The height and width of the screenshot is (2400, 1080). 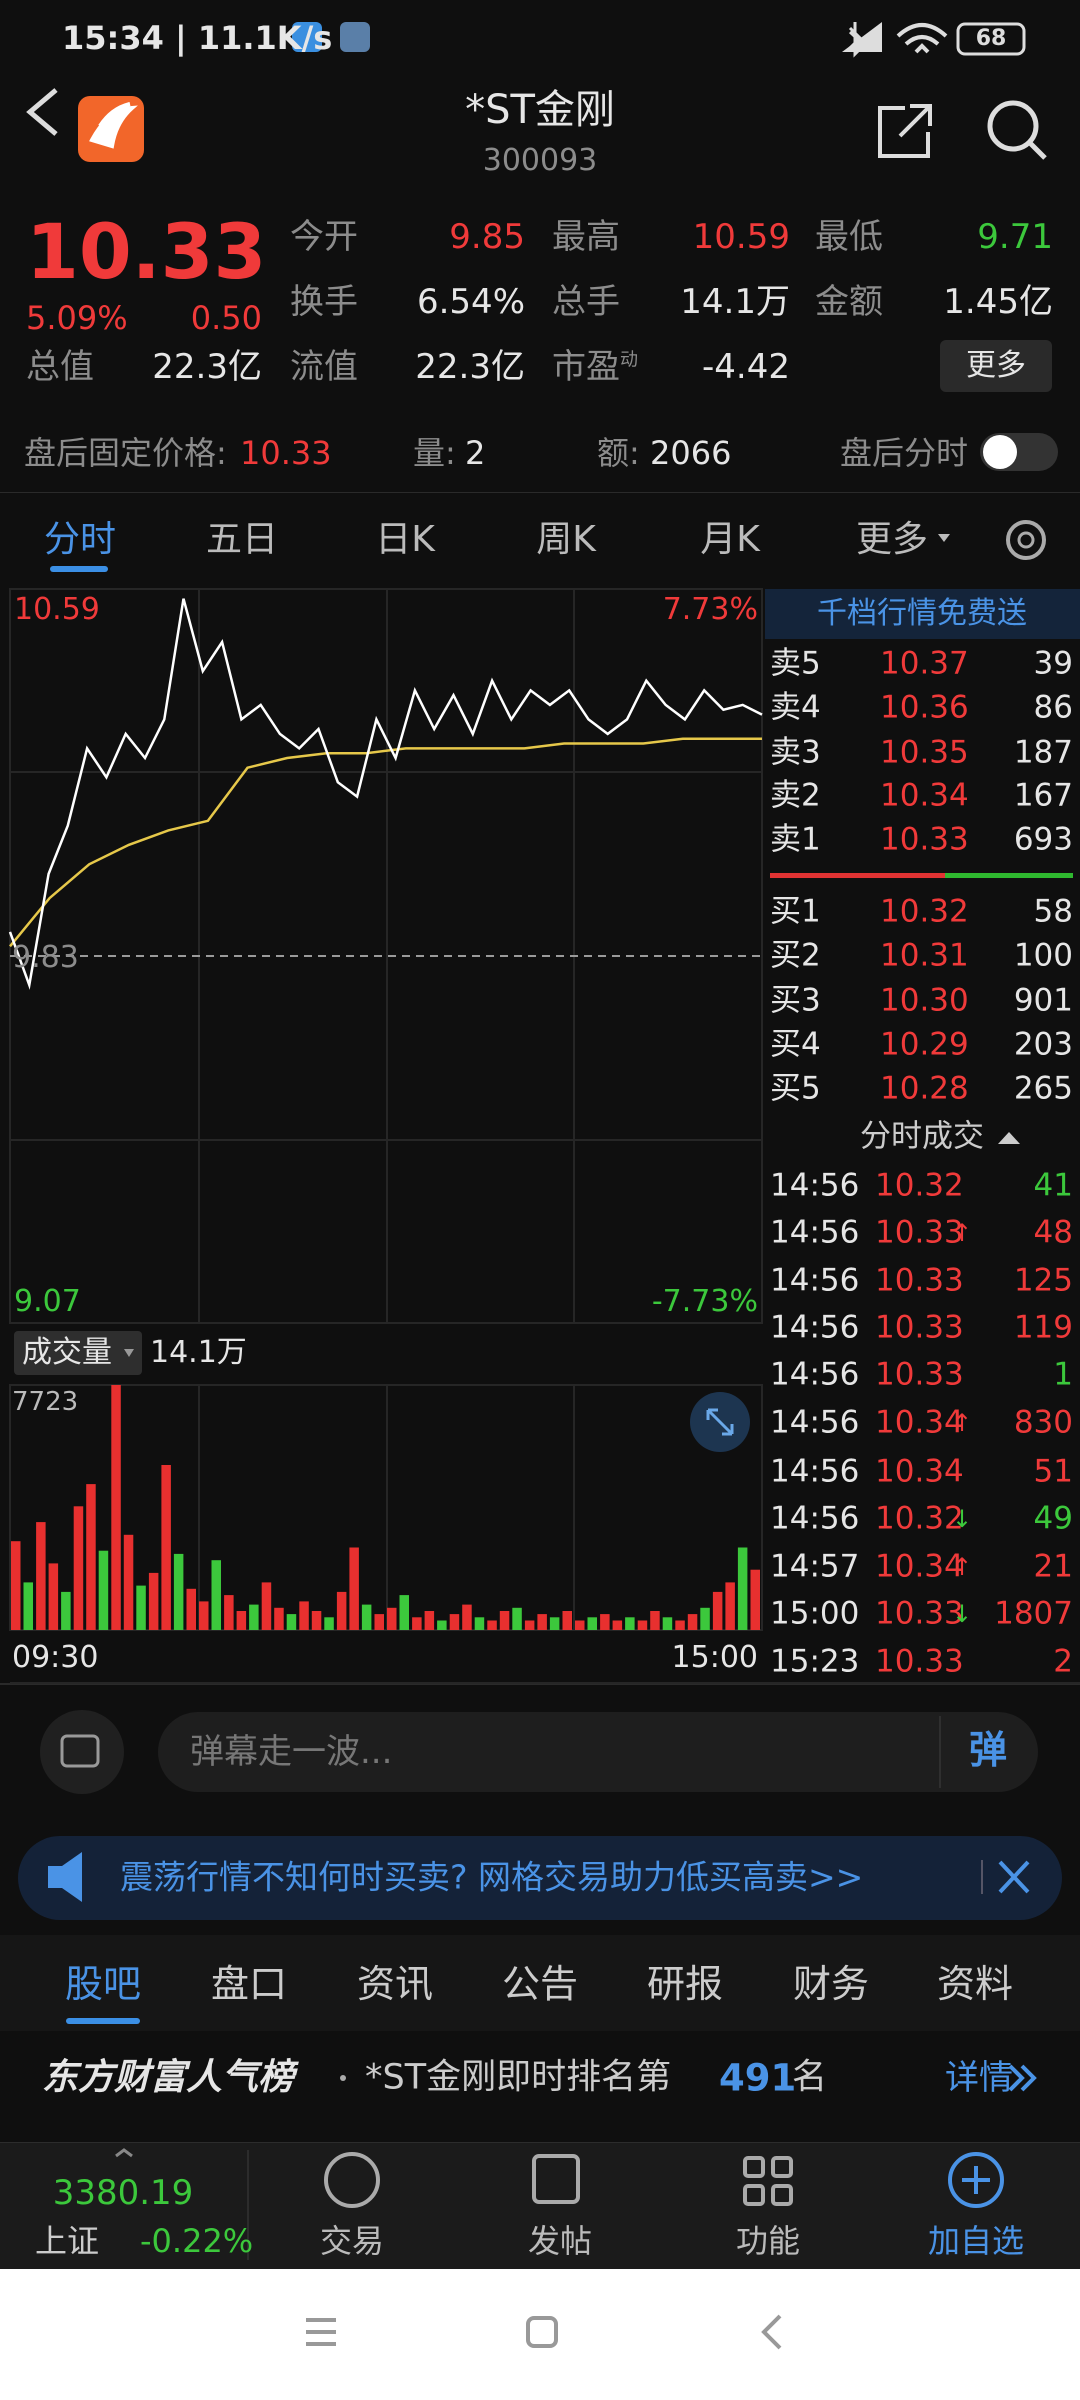 What do you see at coordinates (307, 37) in the screenshot?
I see `status-icon` at bounding box center [307, 37].